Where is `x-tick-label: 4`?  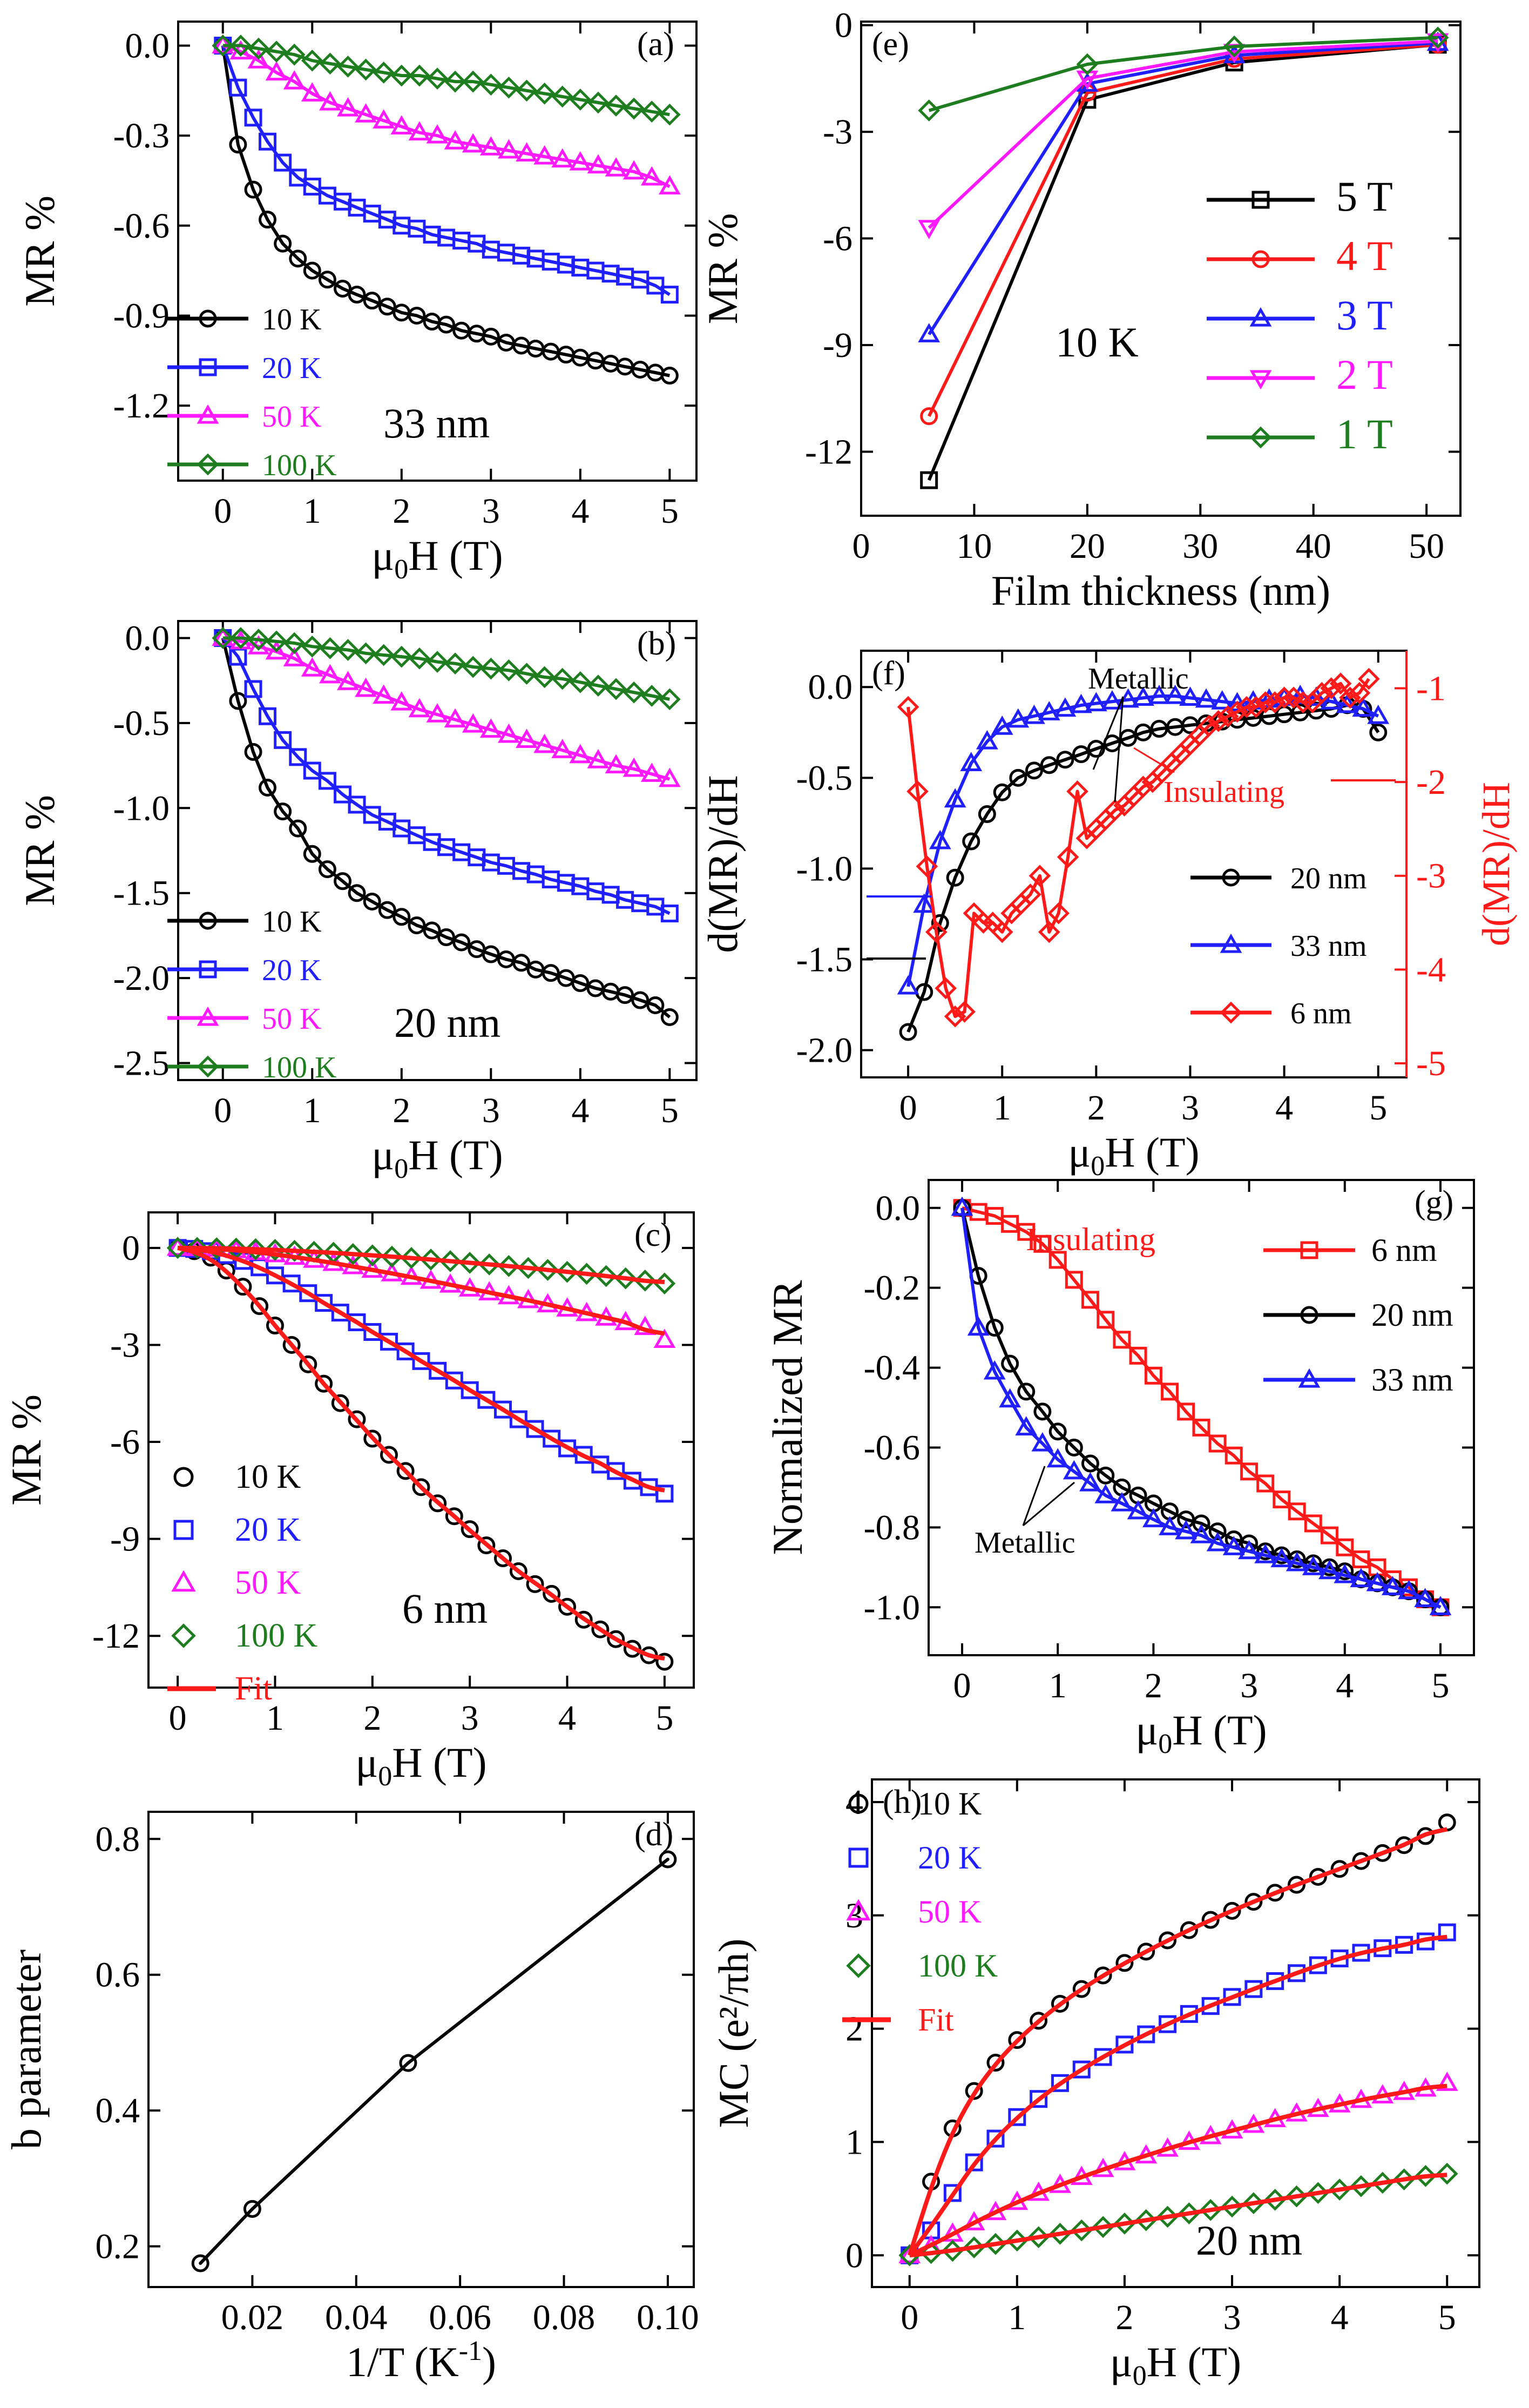 x-tick-label: 4 is located at coordinates (1340, 2317).